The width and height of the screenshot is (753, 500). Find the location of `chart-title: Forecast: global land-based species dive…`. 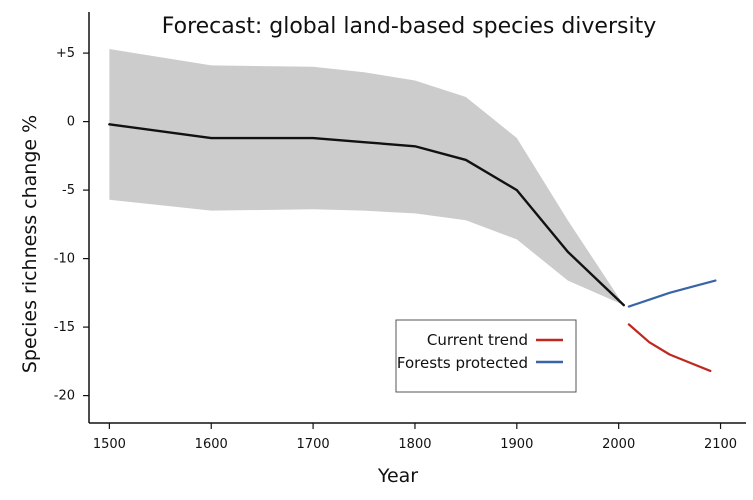

chart-title: Forecast: global land-based species dive… is located at coordinates (409, 26).